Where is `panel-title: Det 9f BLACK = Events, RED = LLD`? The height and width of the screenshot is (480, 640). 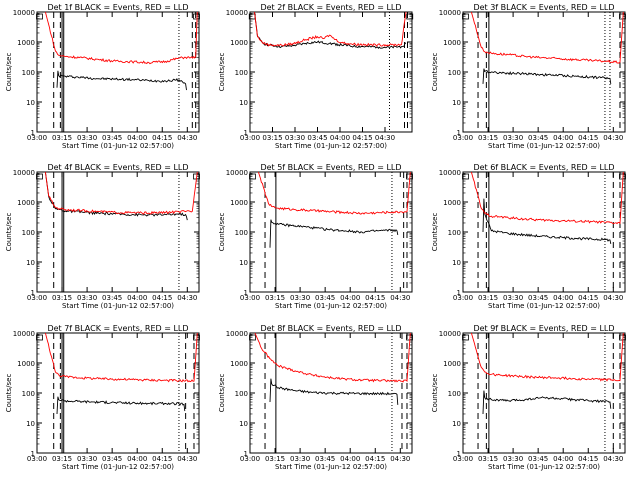
panel-title: Det 9f BLACK = Events, RED = LLD is located at coordinates (543, 328).